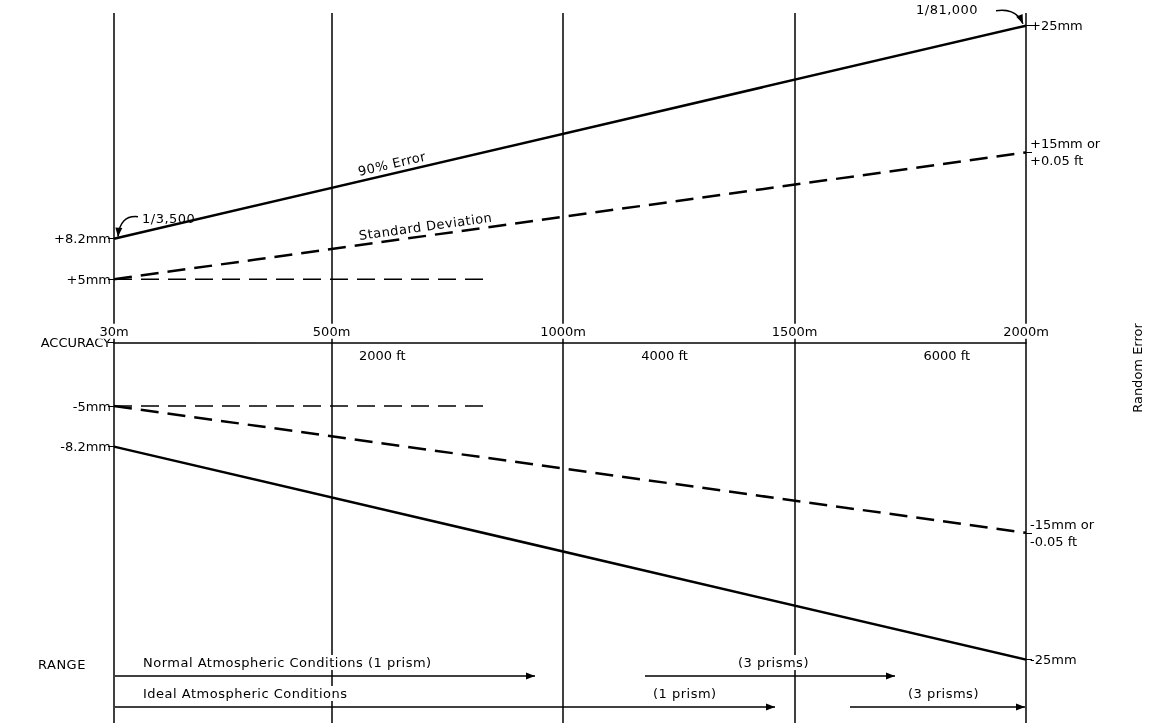 Image resolution: width=1152 pixels, height=725 pixels. I want to click on annotation: Normal Atmospheric Conditions (1 prism), so click(287, 662).